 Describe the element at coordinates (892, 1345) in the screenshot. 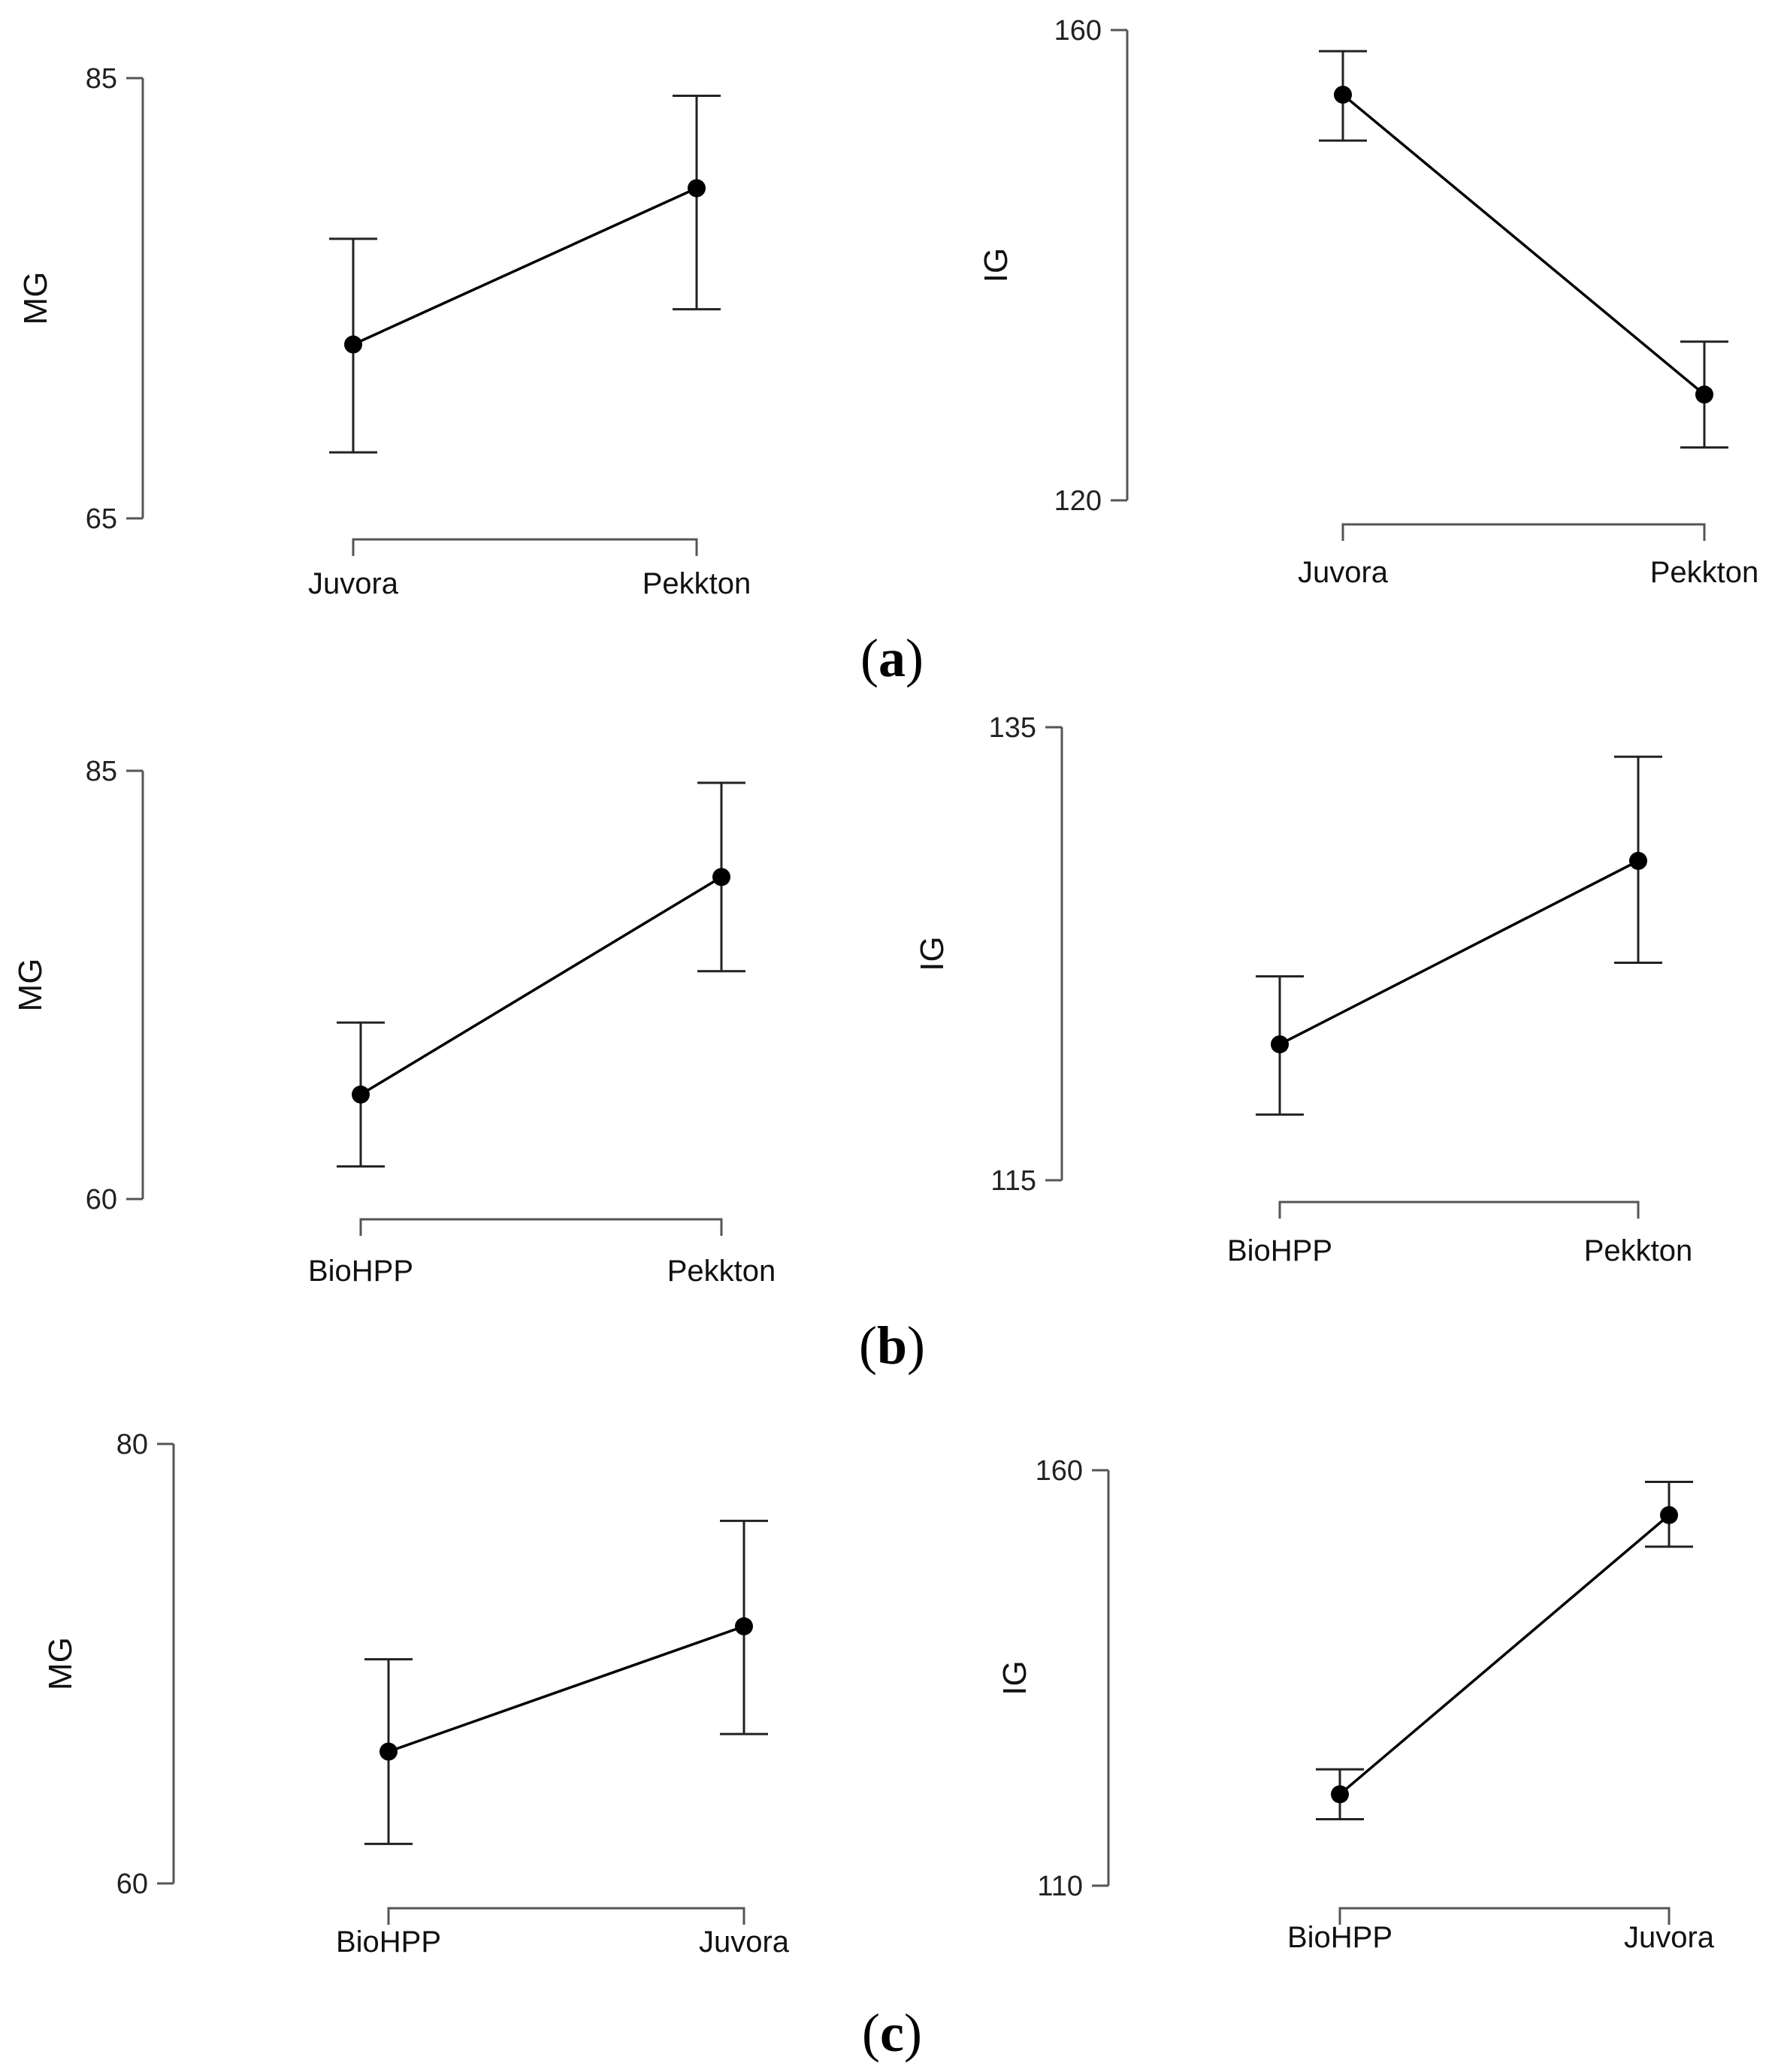

I see `panel-label-b: (b)` at that location.